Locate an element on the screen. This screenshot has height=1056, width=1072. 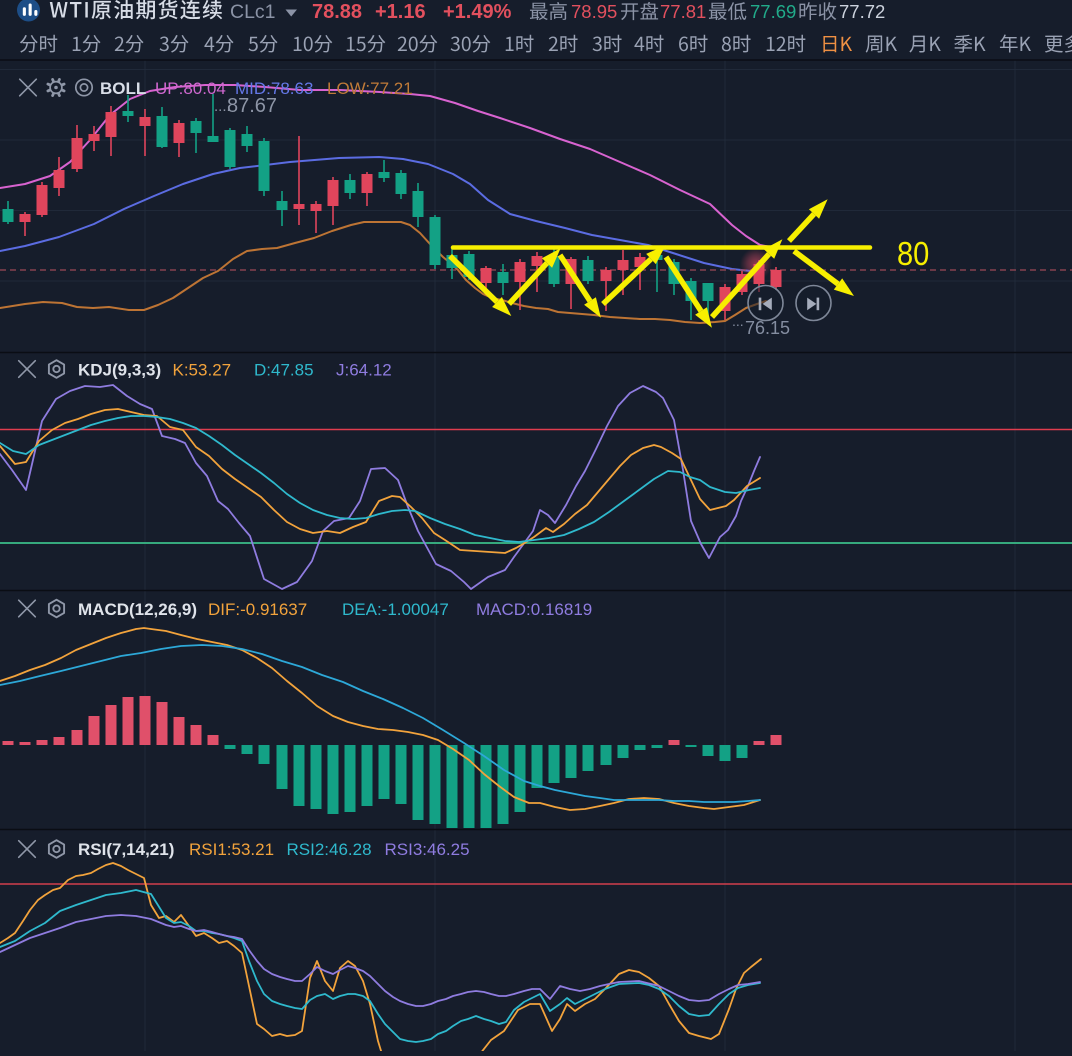
svg-text: LOW:77.21 is located at coordinates (370, 88).